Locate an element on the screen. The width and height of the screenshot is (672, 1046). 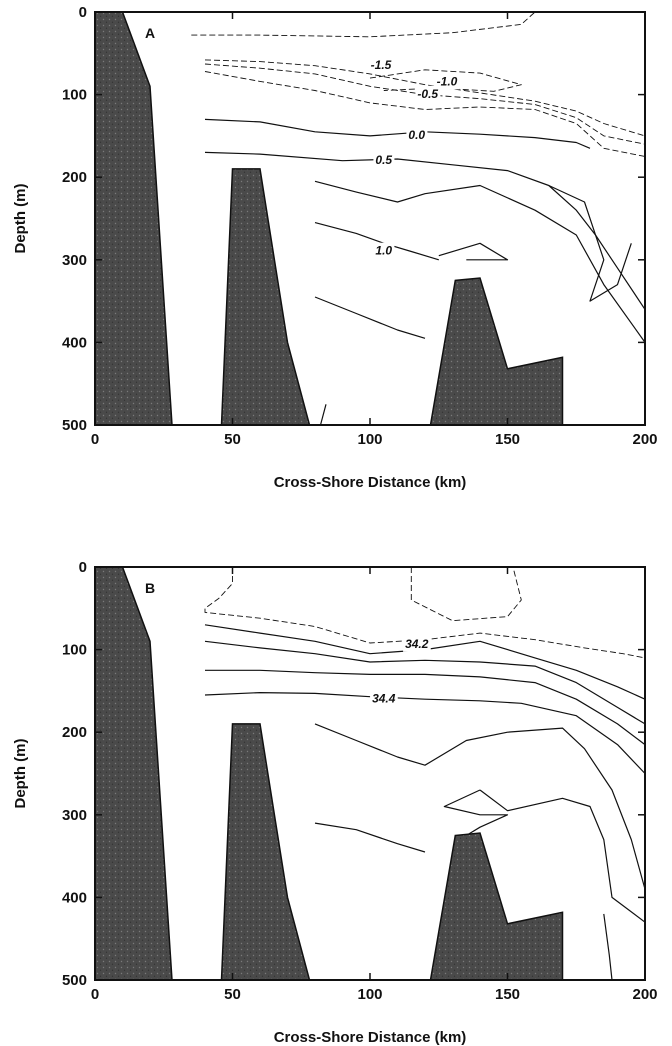
contour-label: 0.0 is located at coordinates (416, 135).